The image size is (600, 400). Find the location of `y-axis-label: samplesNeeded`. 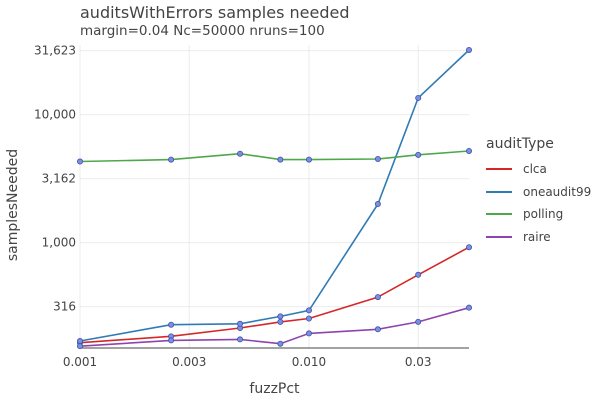

y-axis-label: samplesNeeded is located at coordinates (13, 205).